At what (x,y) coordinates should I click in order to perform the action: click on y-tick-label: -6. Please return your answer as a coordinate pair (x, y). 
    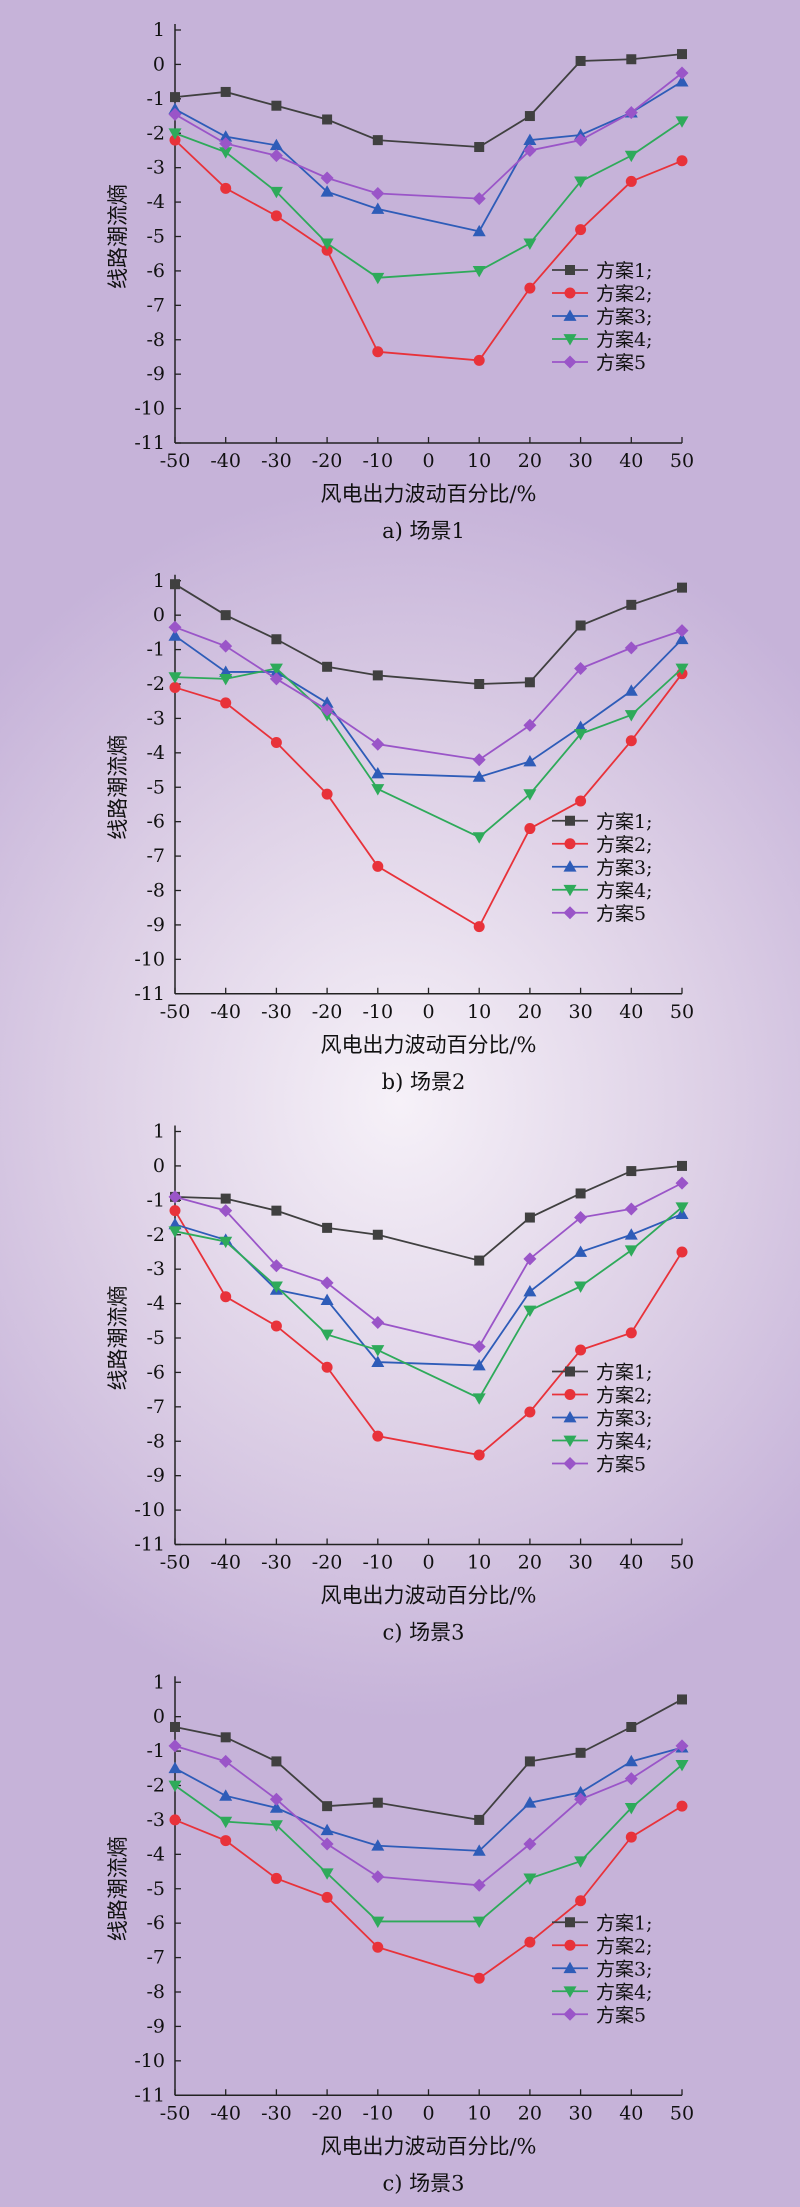
    Looking at the image, I should click on (155, 1372).